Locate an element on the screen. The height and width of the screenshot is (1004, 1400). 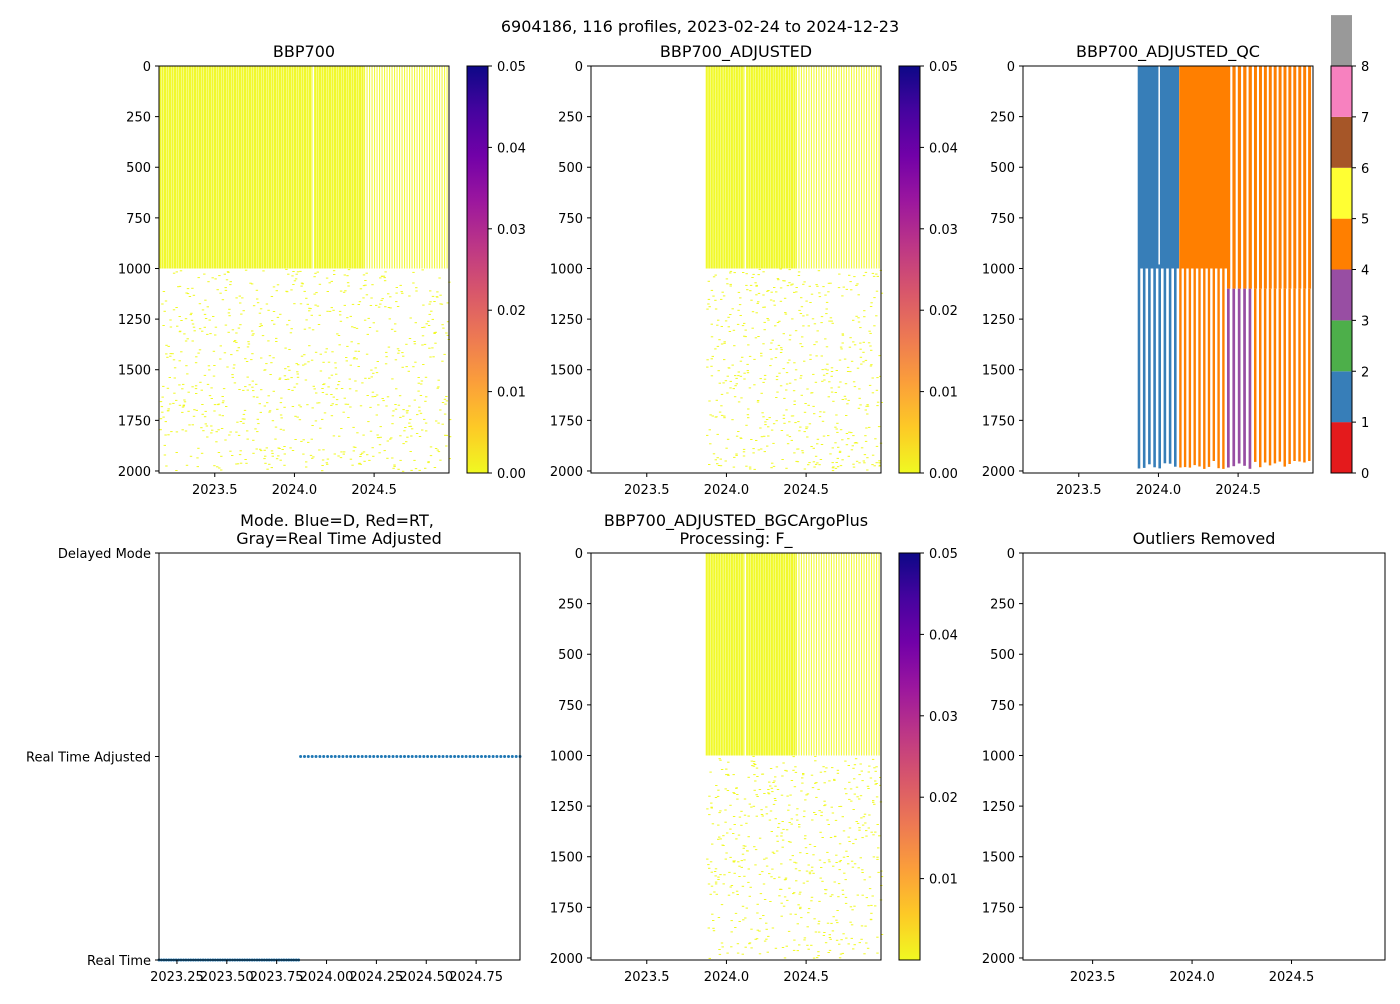
bbp700adj-dense-profile is located at coordinates (746, 167).